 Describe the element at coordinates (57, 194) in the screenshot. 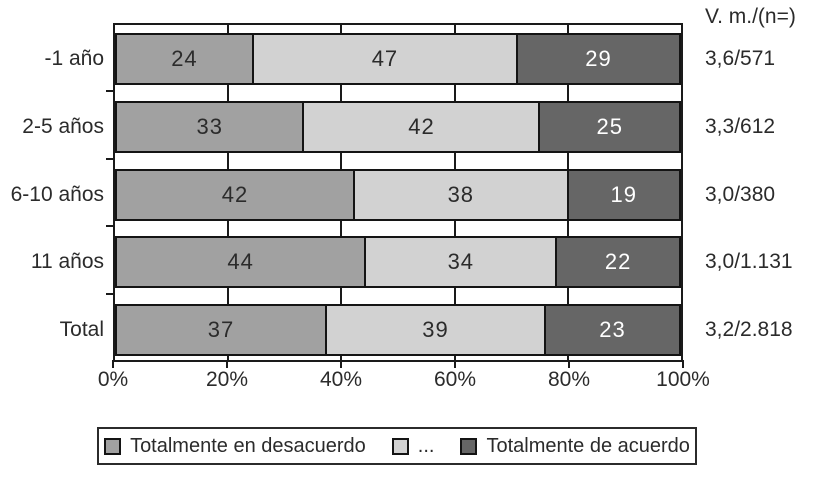

I see `category-label: 6-10 años` at that location.